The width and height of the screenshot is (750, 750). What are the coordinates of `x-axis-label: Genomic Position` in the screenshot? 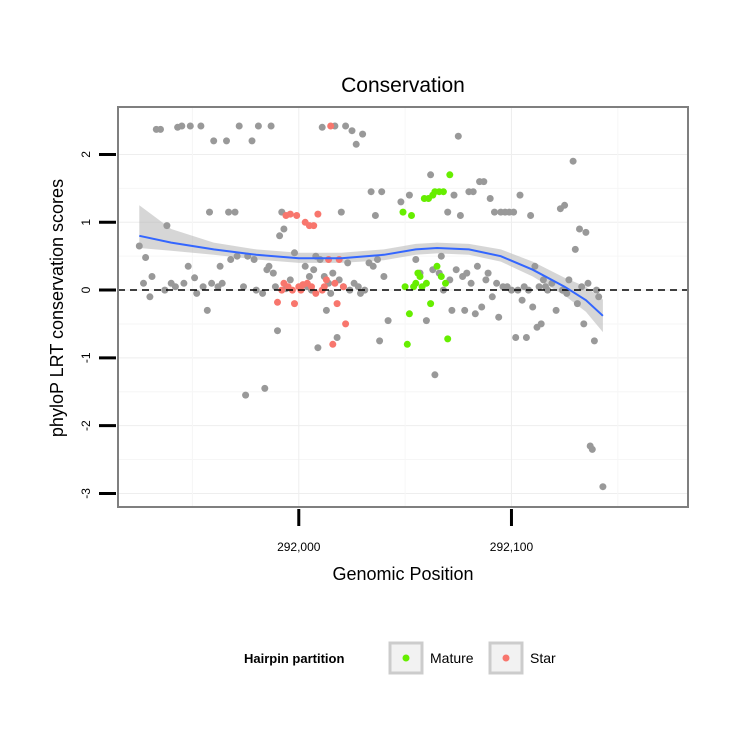 It's located at (402, 574).